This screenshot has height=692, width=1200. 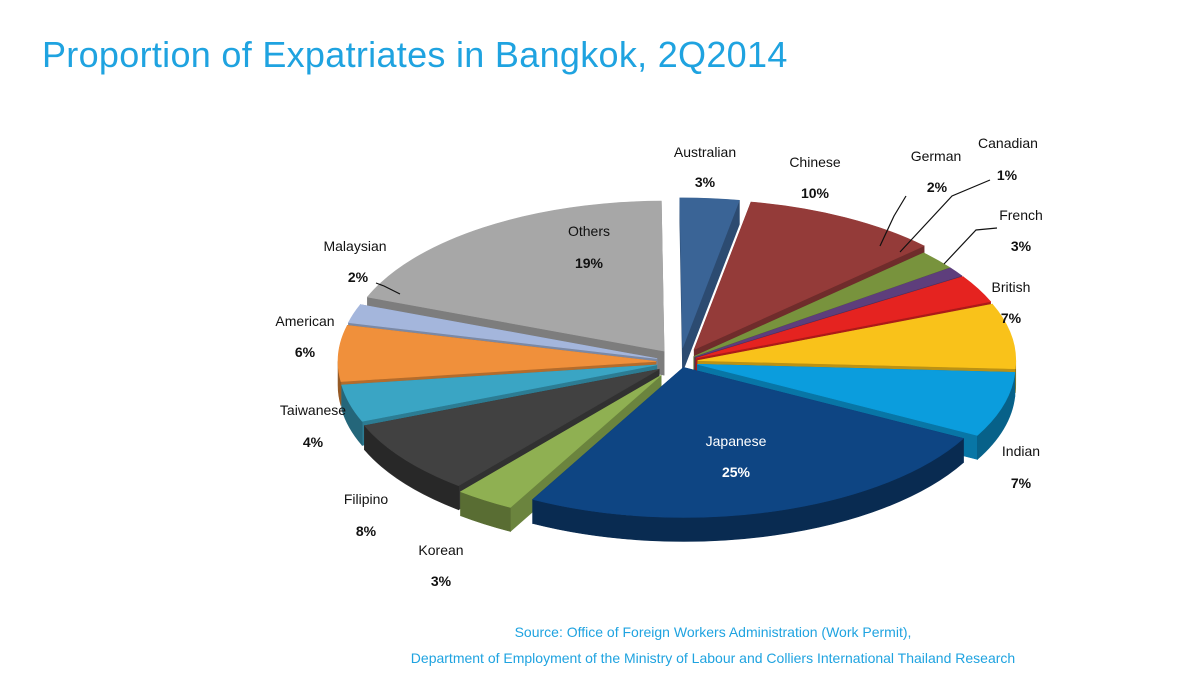 What do you see at coordinates (441, 581) in the screenshot?
I see `slice-value-korean: 3%` at bounding box center [441, 581].